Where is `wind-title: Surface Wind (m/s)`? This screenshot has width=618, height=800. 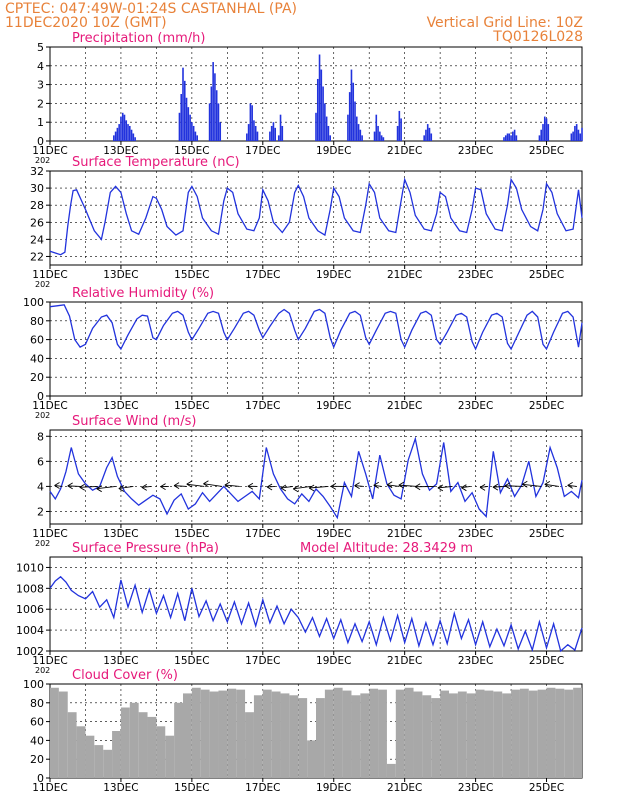
wind-title: Surface Wind (m/s) is located at coordinates (134, 421).